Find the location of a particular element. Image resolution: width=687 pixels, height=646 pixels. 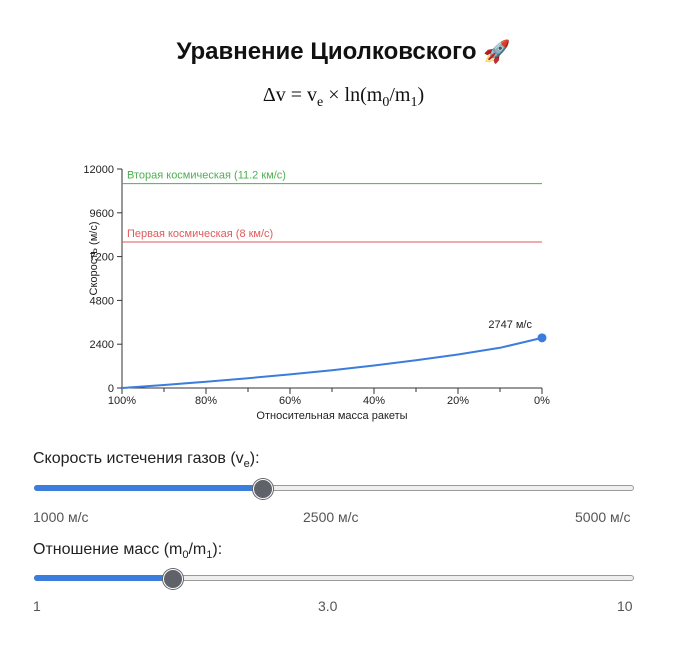

y-tick-label-0: 0 is located at coordinates (111, 389).